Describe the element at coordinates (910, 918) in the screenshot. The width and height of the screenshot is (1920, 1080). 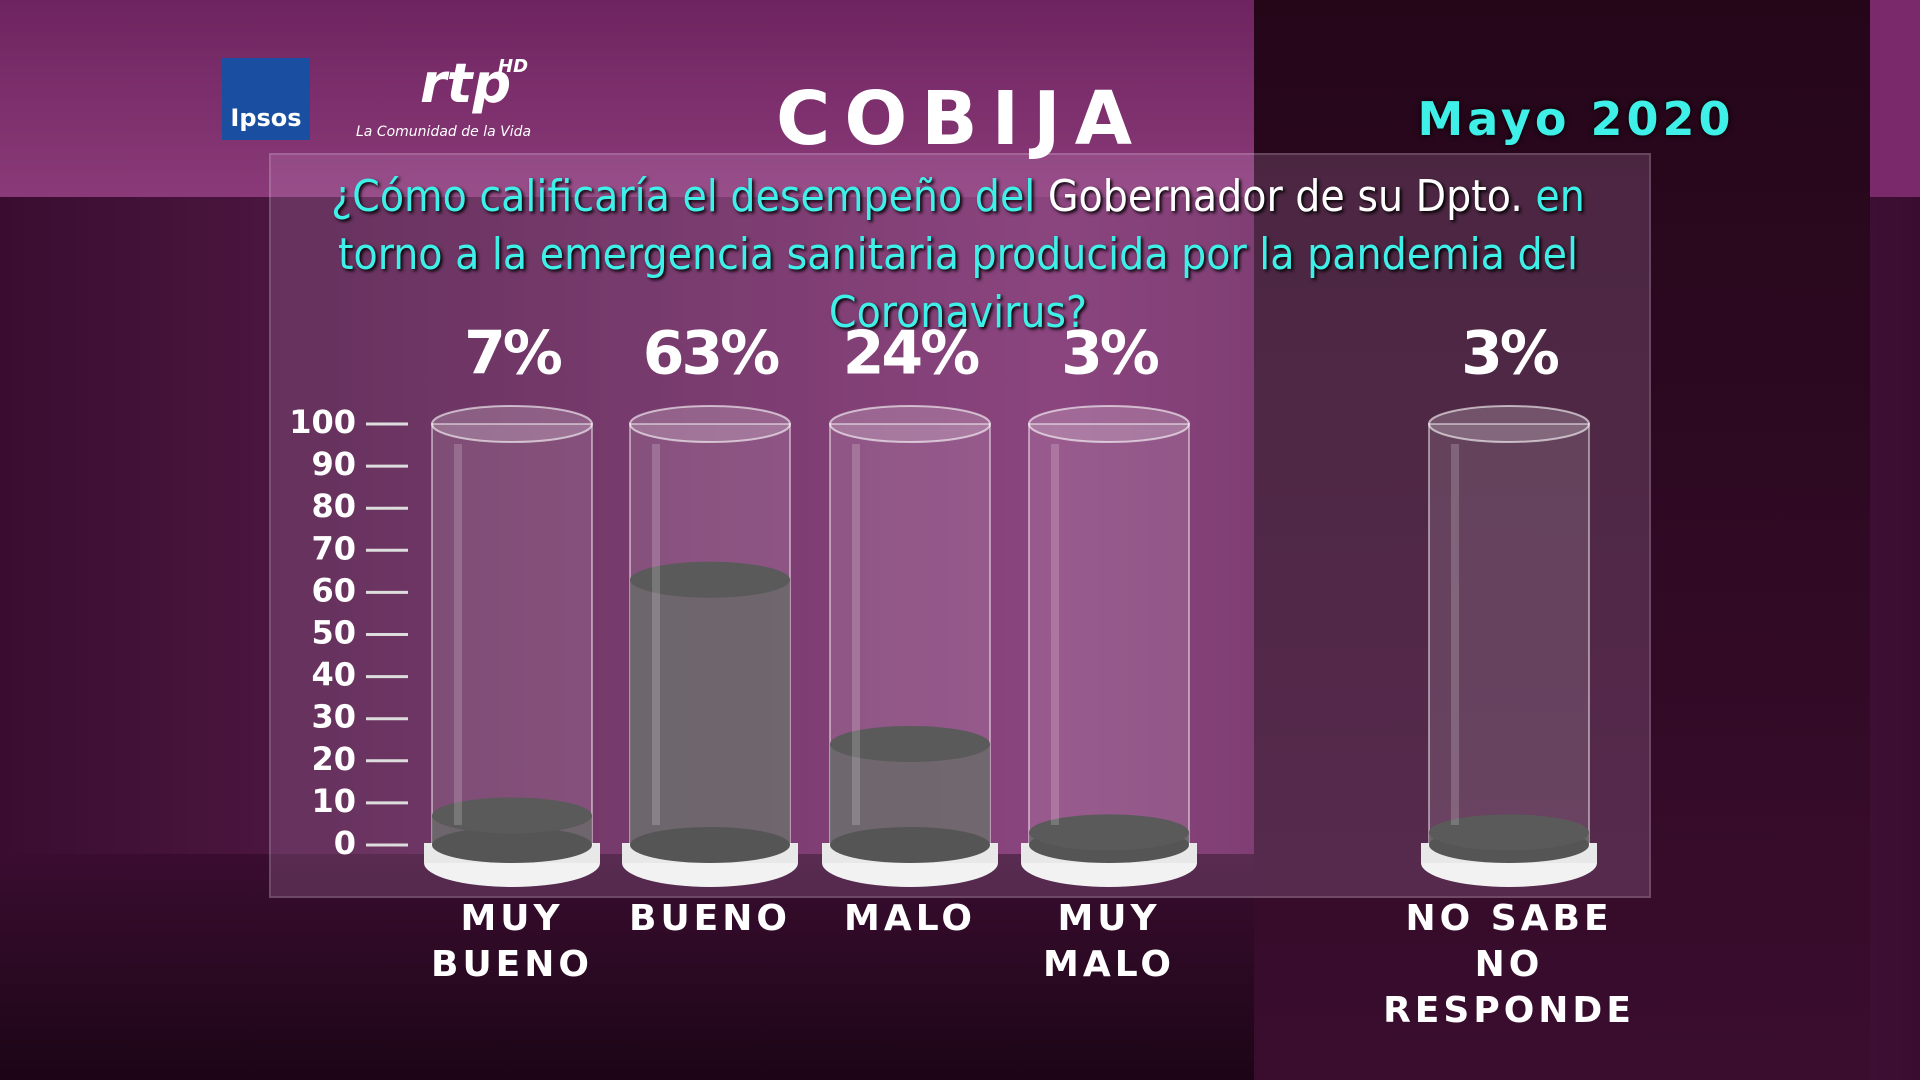
I see `category-label: MALO` at that location.